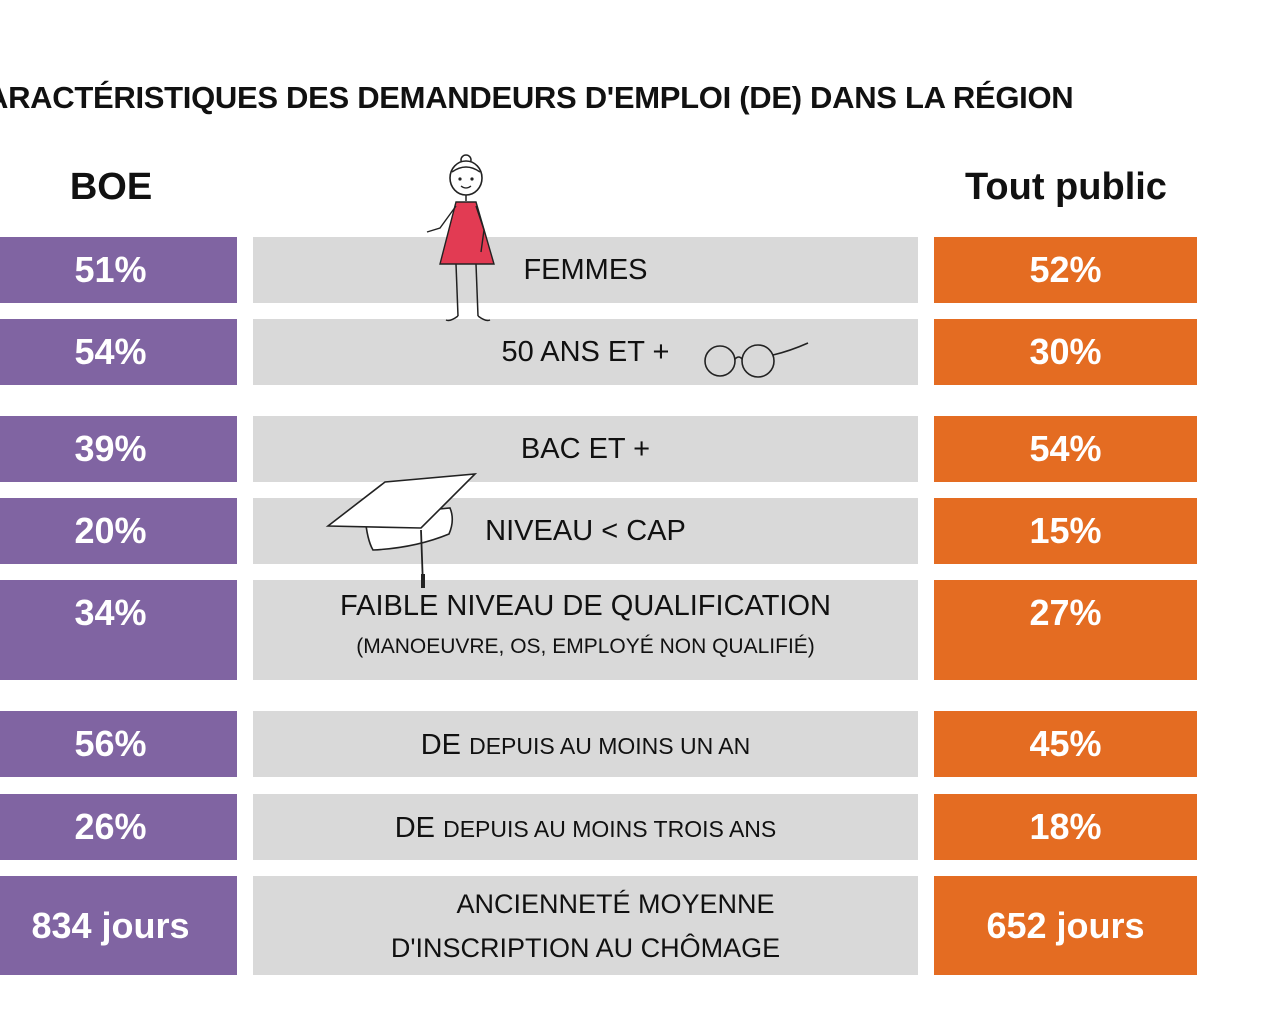 The height and width of the screenshot is (1024, 1280). I want to click on boe-value: 34%, so click(118, 630).